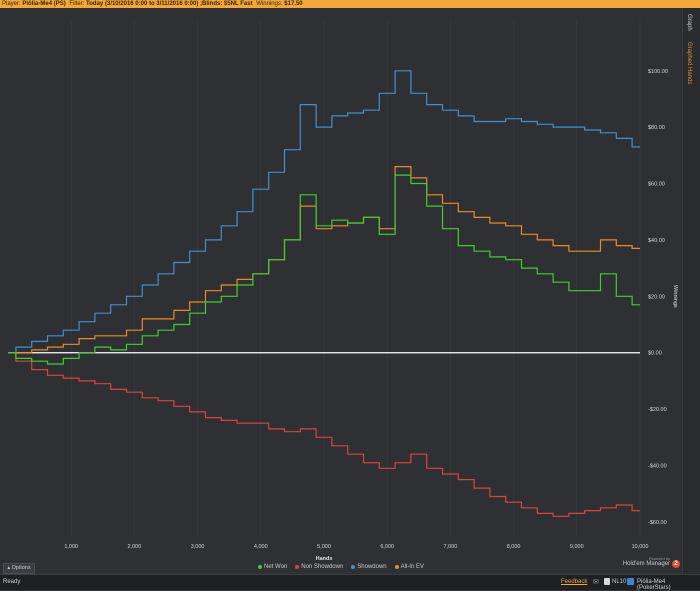 The height and width of the screenshot is (591, 700). Describe the element at coordinates (676, 564) in the screenshot. I see `brand-badge: 2` at that location.